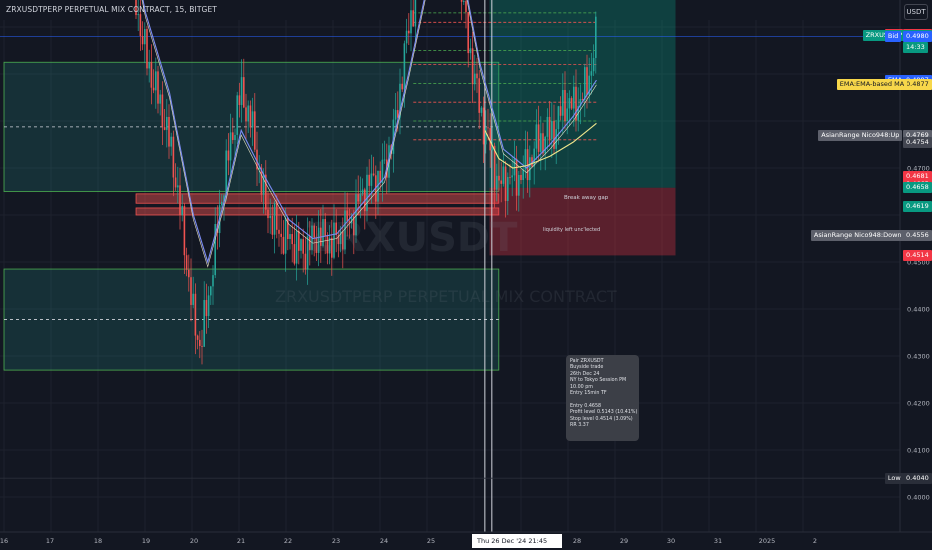  Describe the element at coordinates (917, 255) in the screenshot. I see `price-tag-value: 0.4514` at that location.